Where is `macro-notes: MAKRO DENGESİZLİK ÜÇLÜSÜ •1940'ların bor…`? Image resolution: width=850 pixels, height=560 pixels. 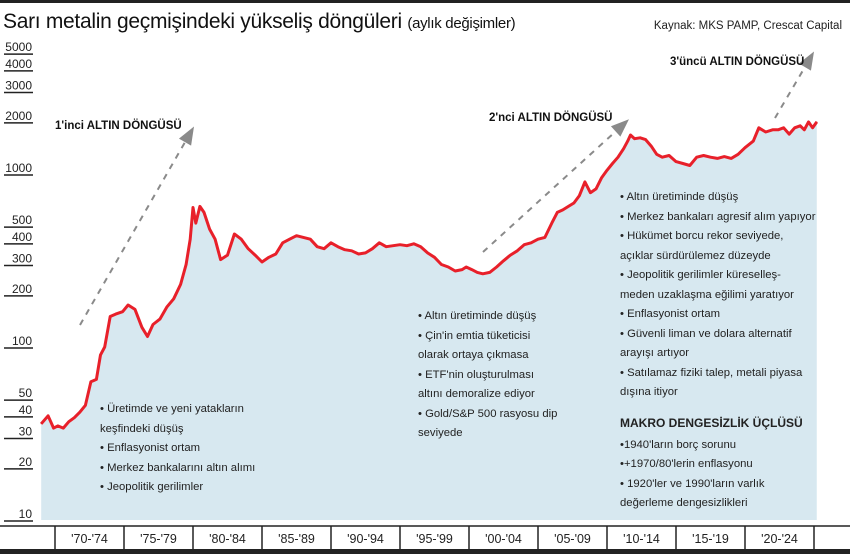
macro-notes: MAKRO DENGESİZLİK ÜÇLÜSÜ •1940'ların bor… is located at coordinates (711, 461).